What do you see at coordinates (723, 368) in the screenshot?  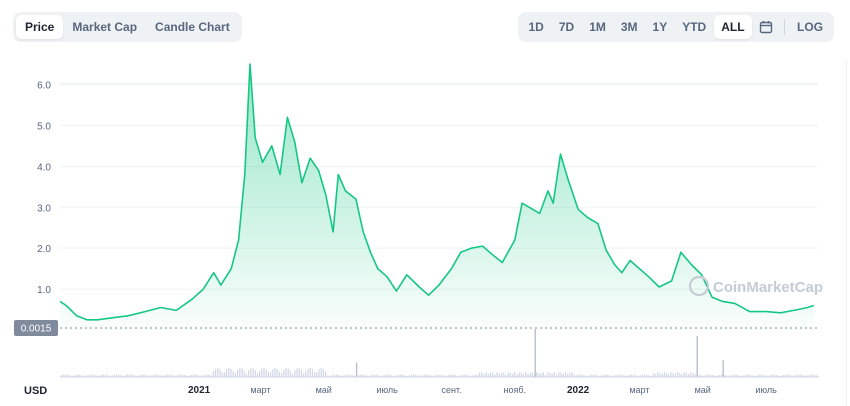 I see `volume-spike` at bounding box center [723, 368].